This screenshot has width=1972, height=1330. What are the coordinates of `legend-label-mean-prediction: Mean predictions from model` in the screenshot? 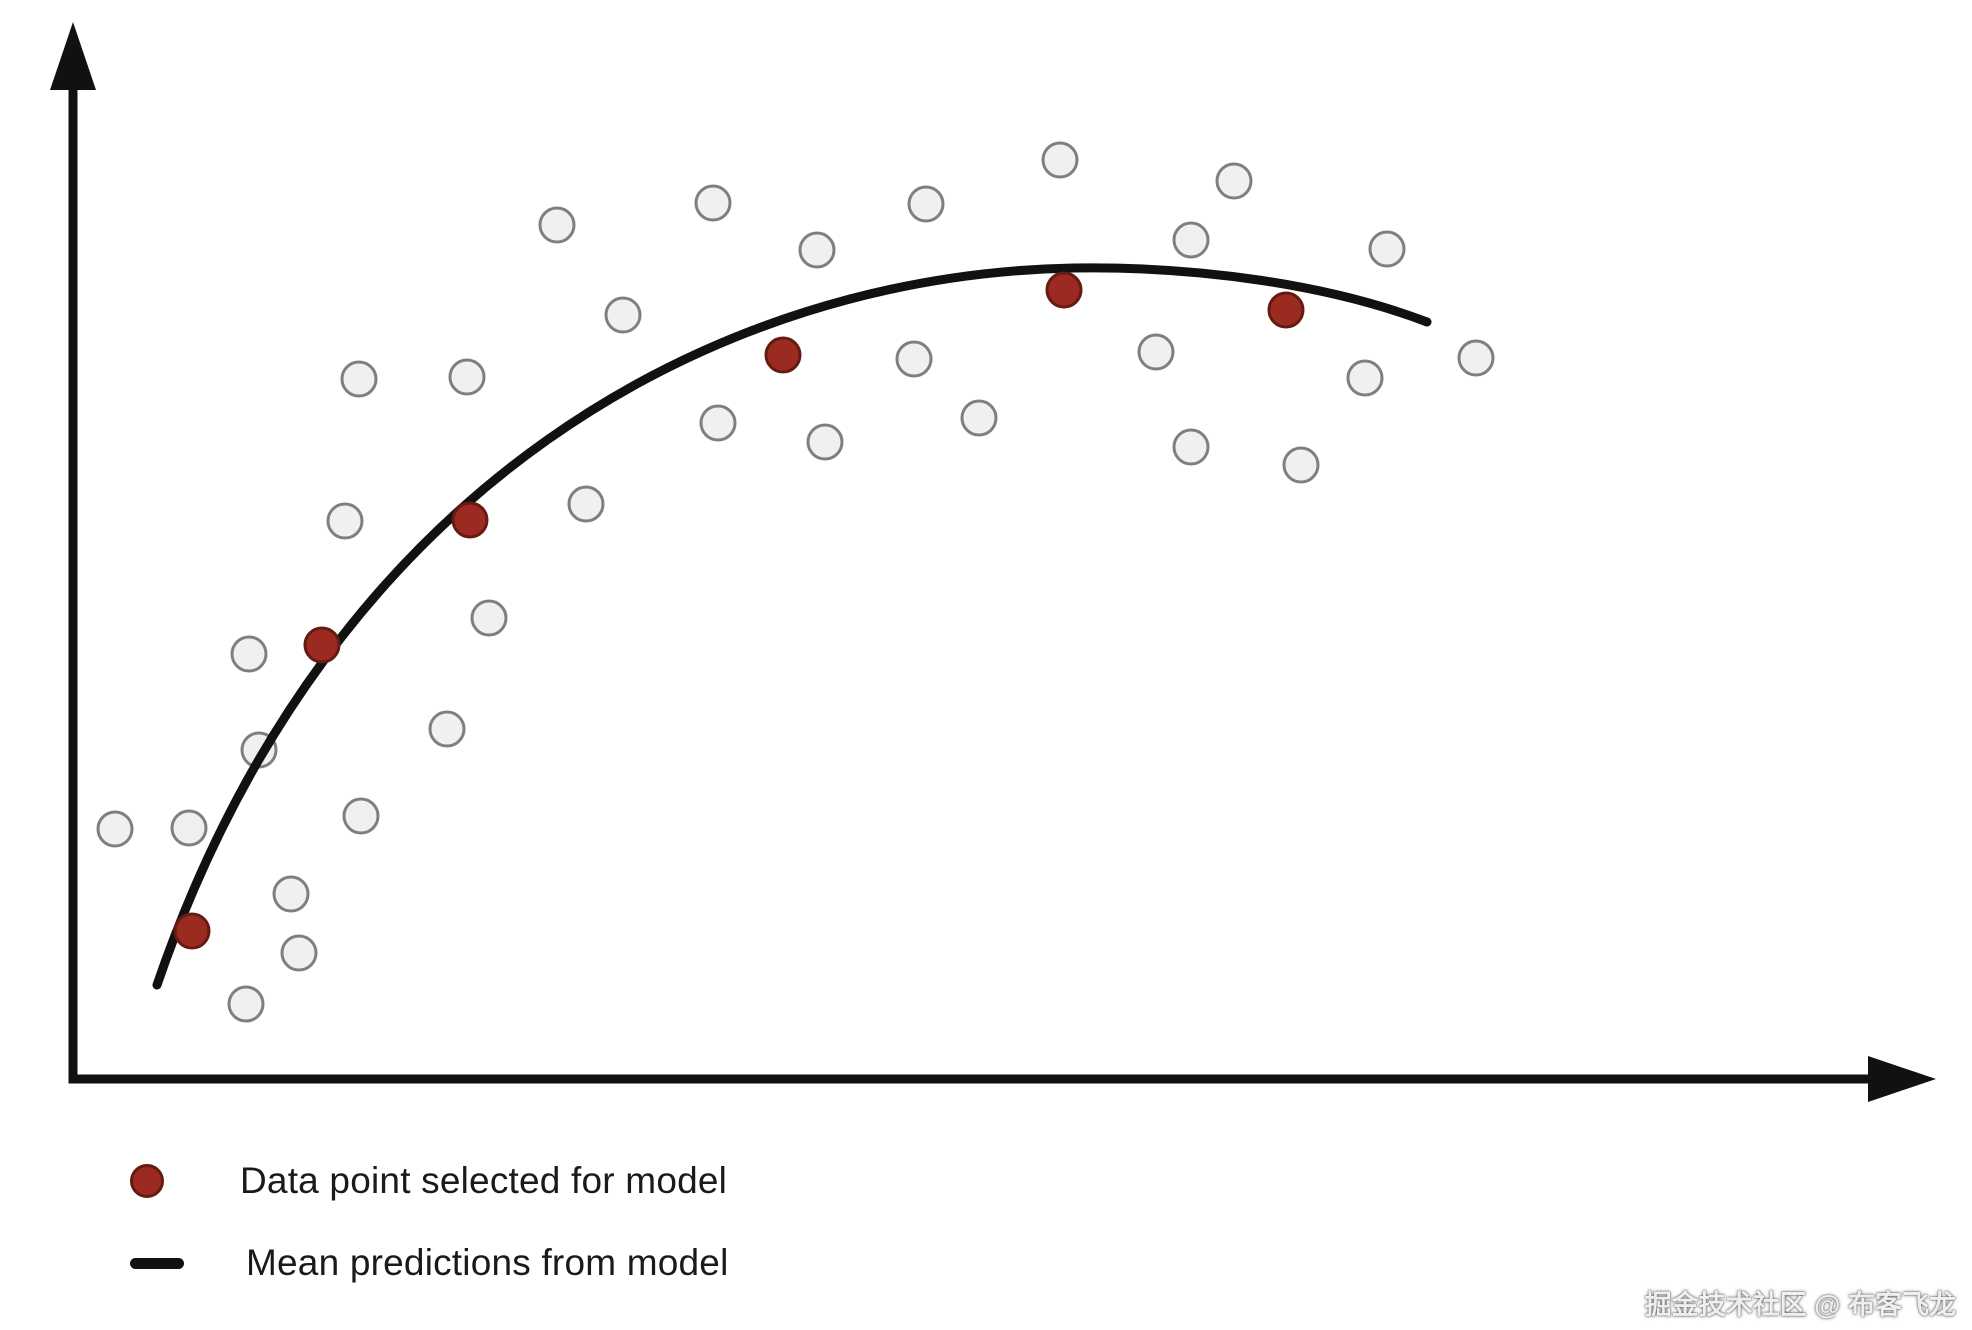 It's located at (487, 1262).